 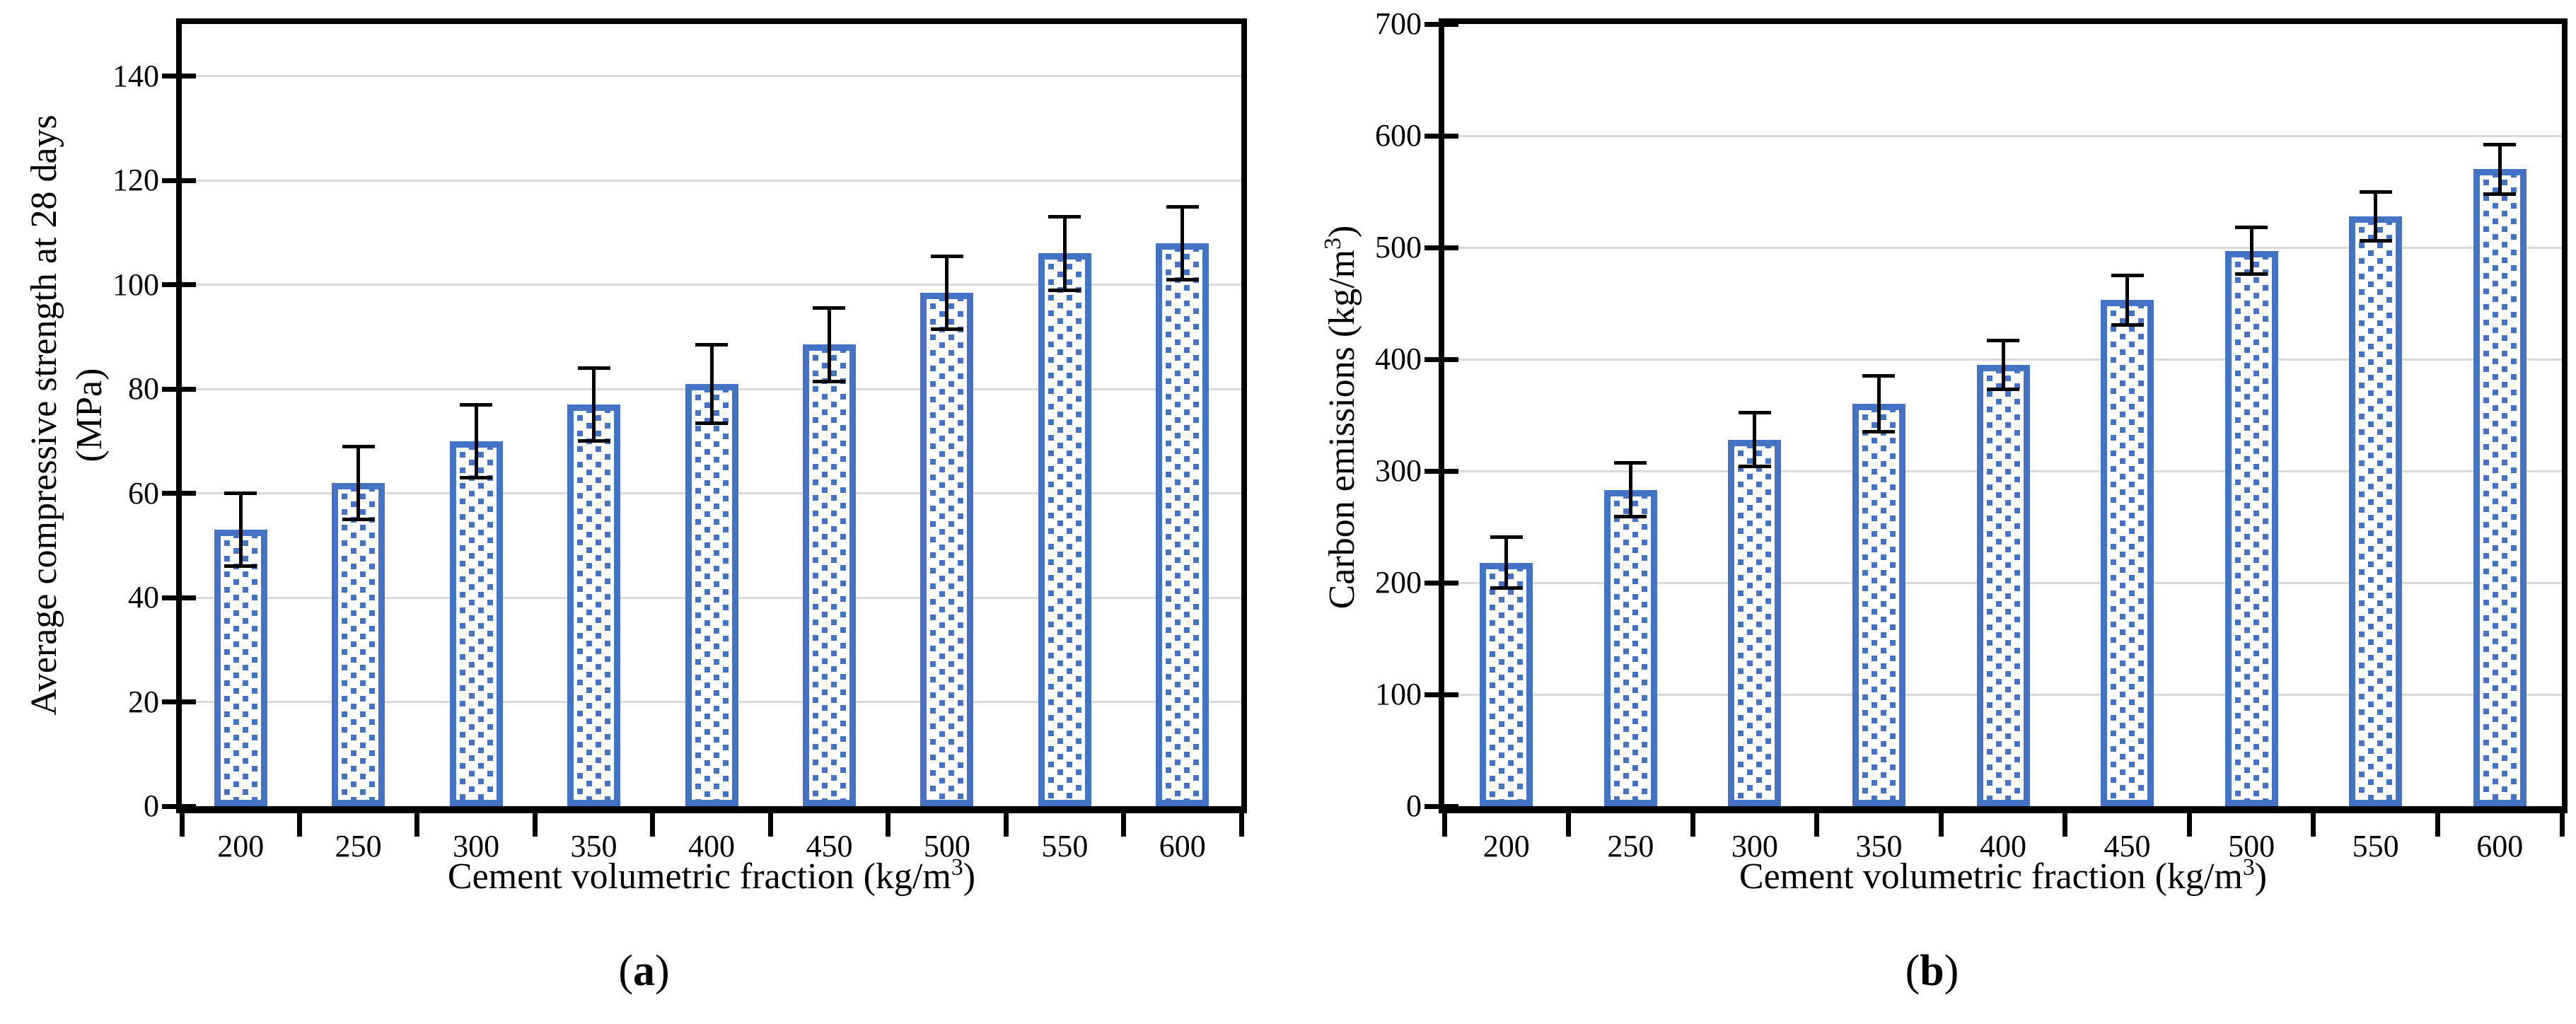 I want to click on x-tick-label: 200, so click(x=1507, y=846).